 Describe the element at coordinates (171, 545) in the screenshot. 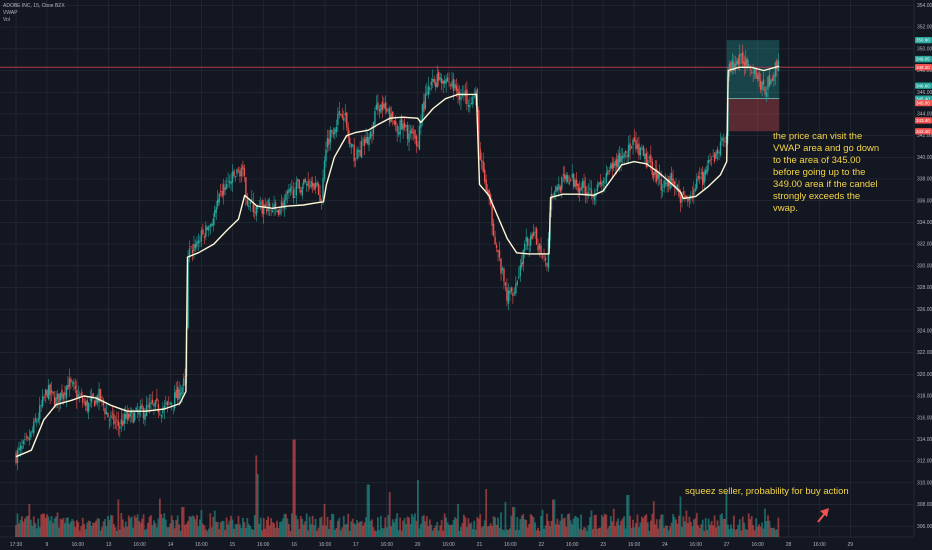

I see `x-tick-label: 14` at that location.